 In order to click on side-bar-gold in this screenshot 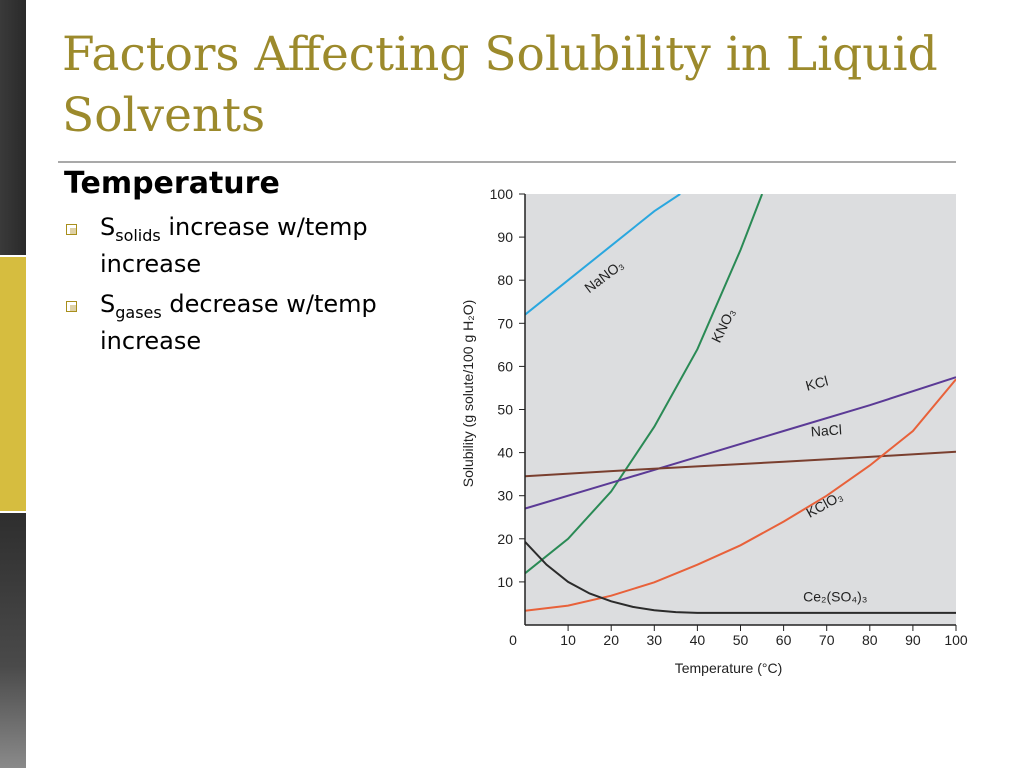, I will do `click(13, 384)`.